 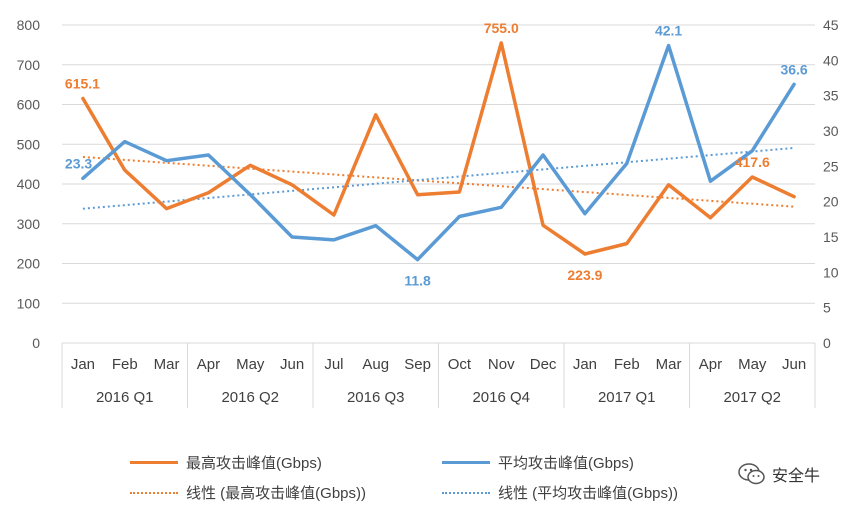 I want to click on legend-swatch-avg-trend, so click(x=466, y=492).